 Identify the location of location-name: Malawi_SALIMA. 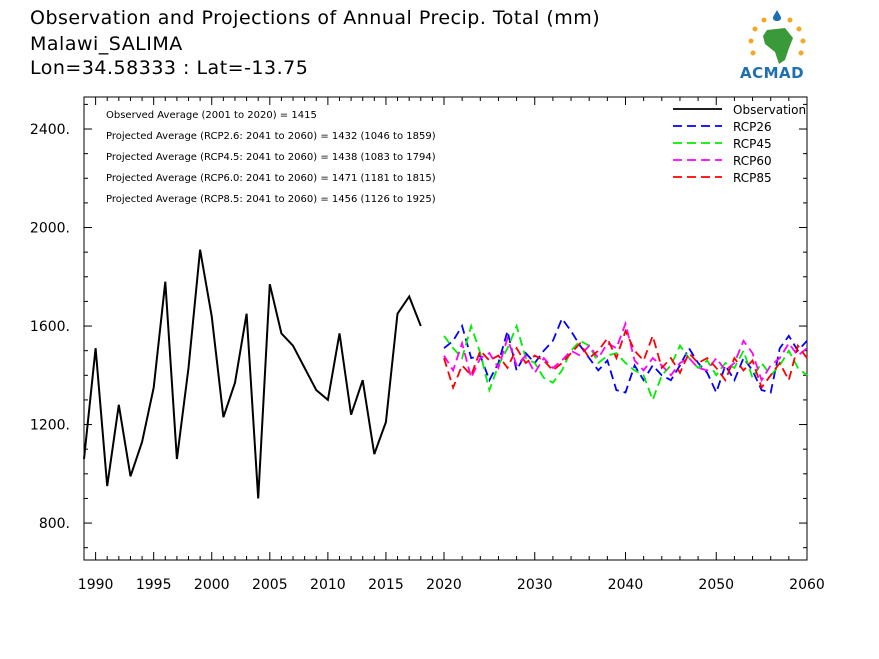
(106, 44).